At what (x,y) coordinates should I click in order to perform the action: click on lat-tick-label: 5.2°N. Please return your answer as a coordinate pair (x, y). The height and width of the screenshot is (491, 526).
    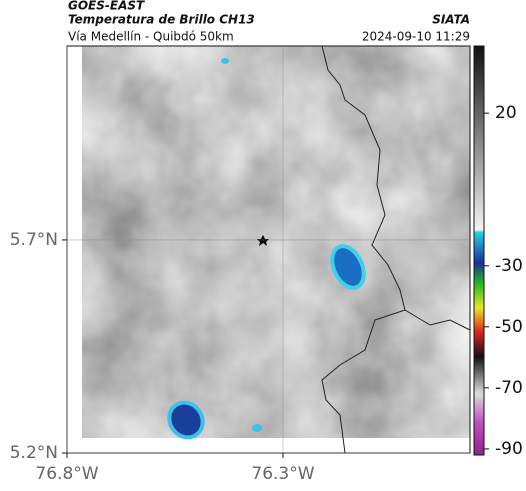
    Looking at the image, I should click on (34, 453).